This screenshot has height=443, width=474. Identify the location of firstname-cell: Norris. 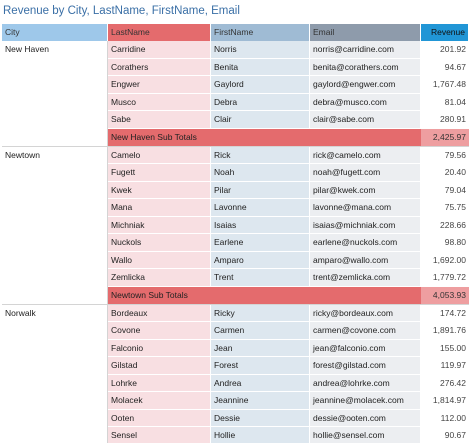
(260, 50).